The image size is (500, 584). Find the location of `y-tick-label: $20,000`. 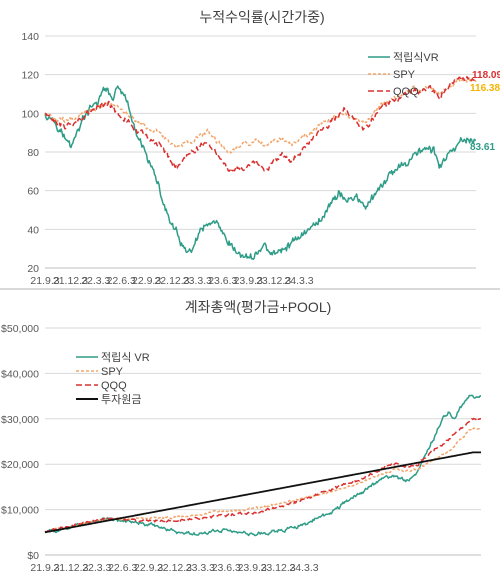

y-tick-label: $20,000 is located at coordinates (20, 465).